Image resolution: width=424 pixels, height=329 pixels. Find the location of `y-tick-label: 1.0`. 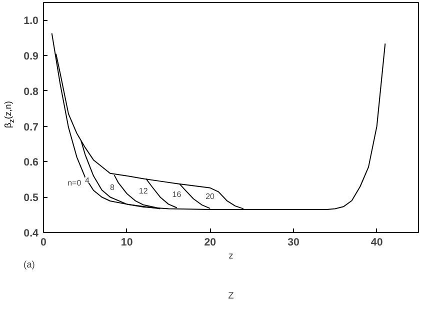

y-tick-label: 1.0 is located at coordinates (31, 21).